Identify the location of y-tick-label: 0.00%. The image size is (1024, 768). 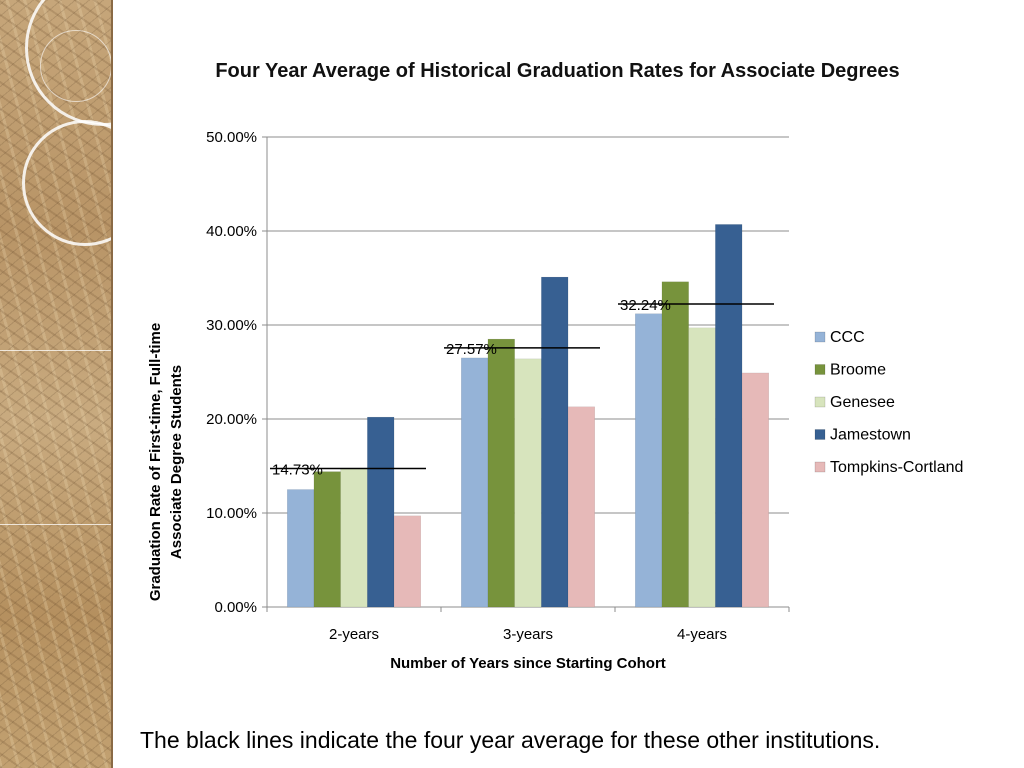
(235, 607).